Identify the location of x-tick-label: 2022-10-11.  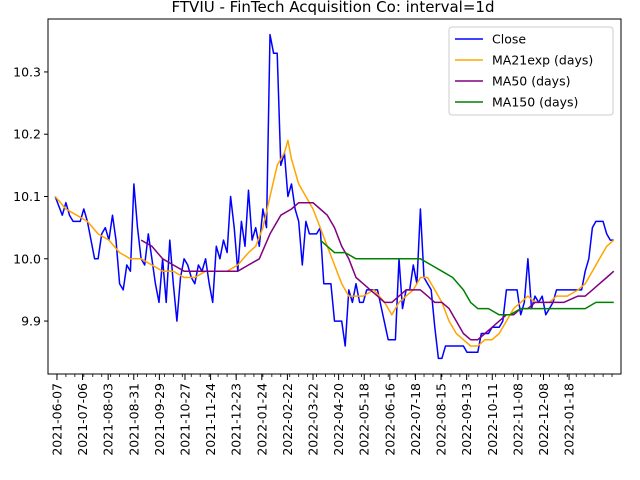
(492, 419).